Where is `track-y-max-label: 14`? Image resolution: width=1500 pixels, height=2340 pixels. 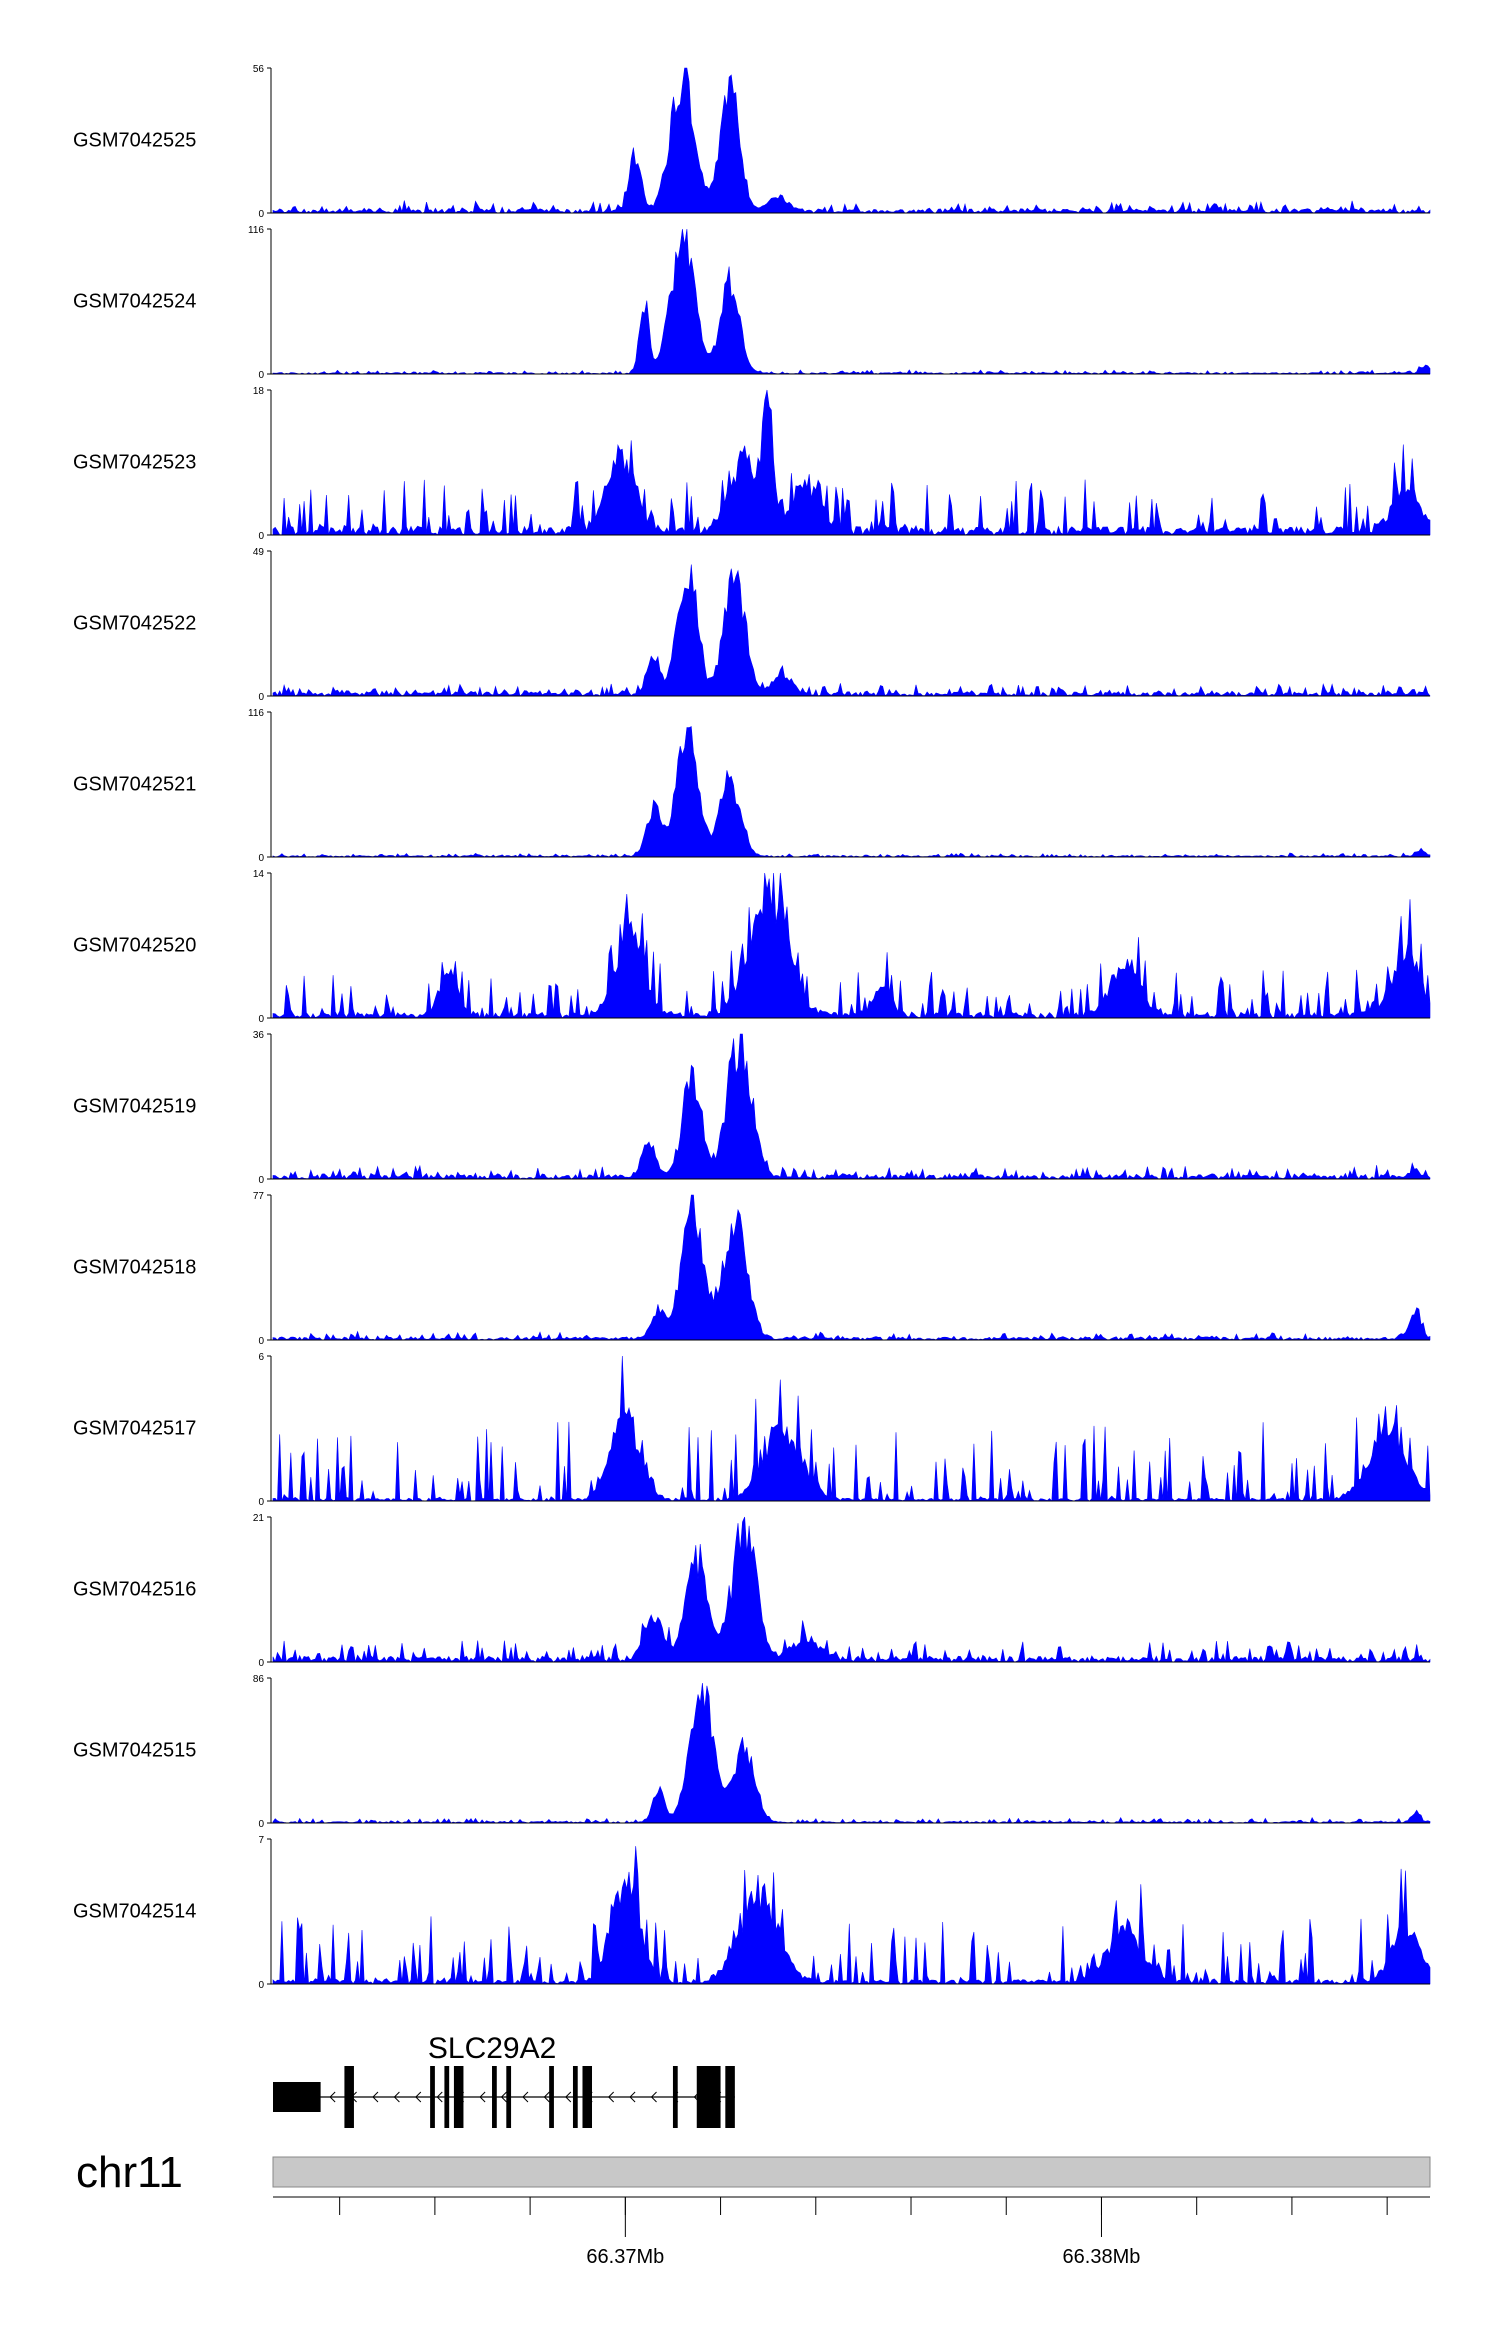 track-y-max-label: 14 is located at coordinates (259, 874).